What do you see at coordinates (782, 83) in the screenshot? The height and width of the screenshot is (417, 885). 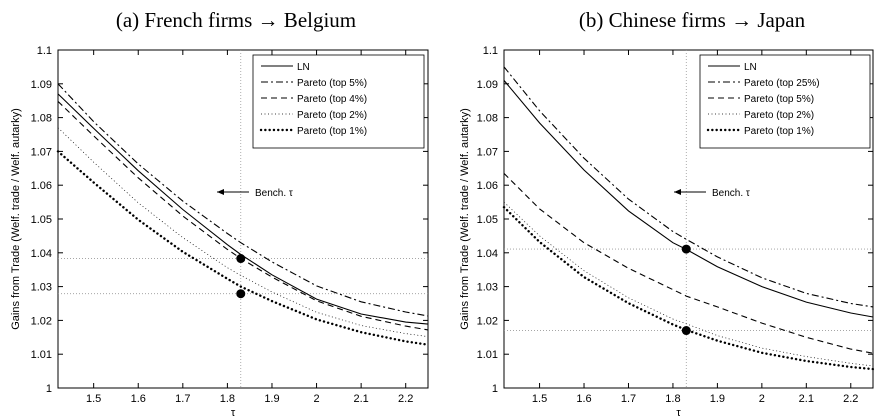 I see `legend-label: Pareto (top 25%)` at bounding box center [782, 83].